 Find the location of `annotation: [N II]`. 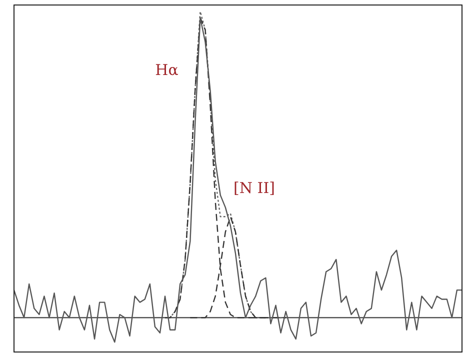

annotation: [N II] is located at coordinates (254, 187).